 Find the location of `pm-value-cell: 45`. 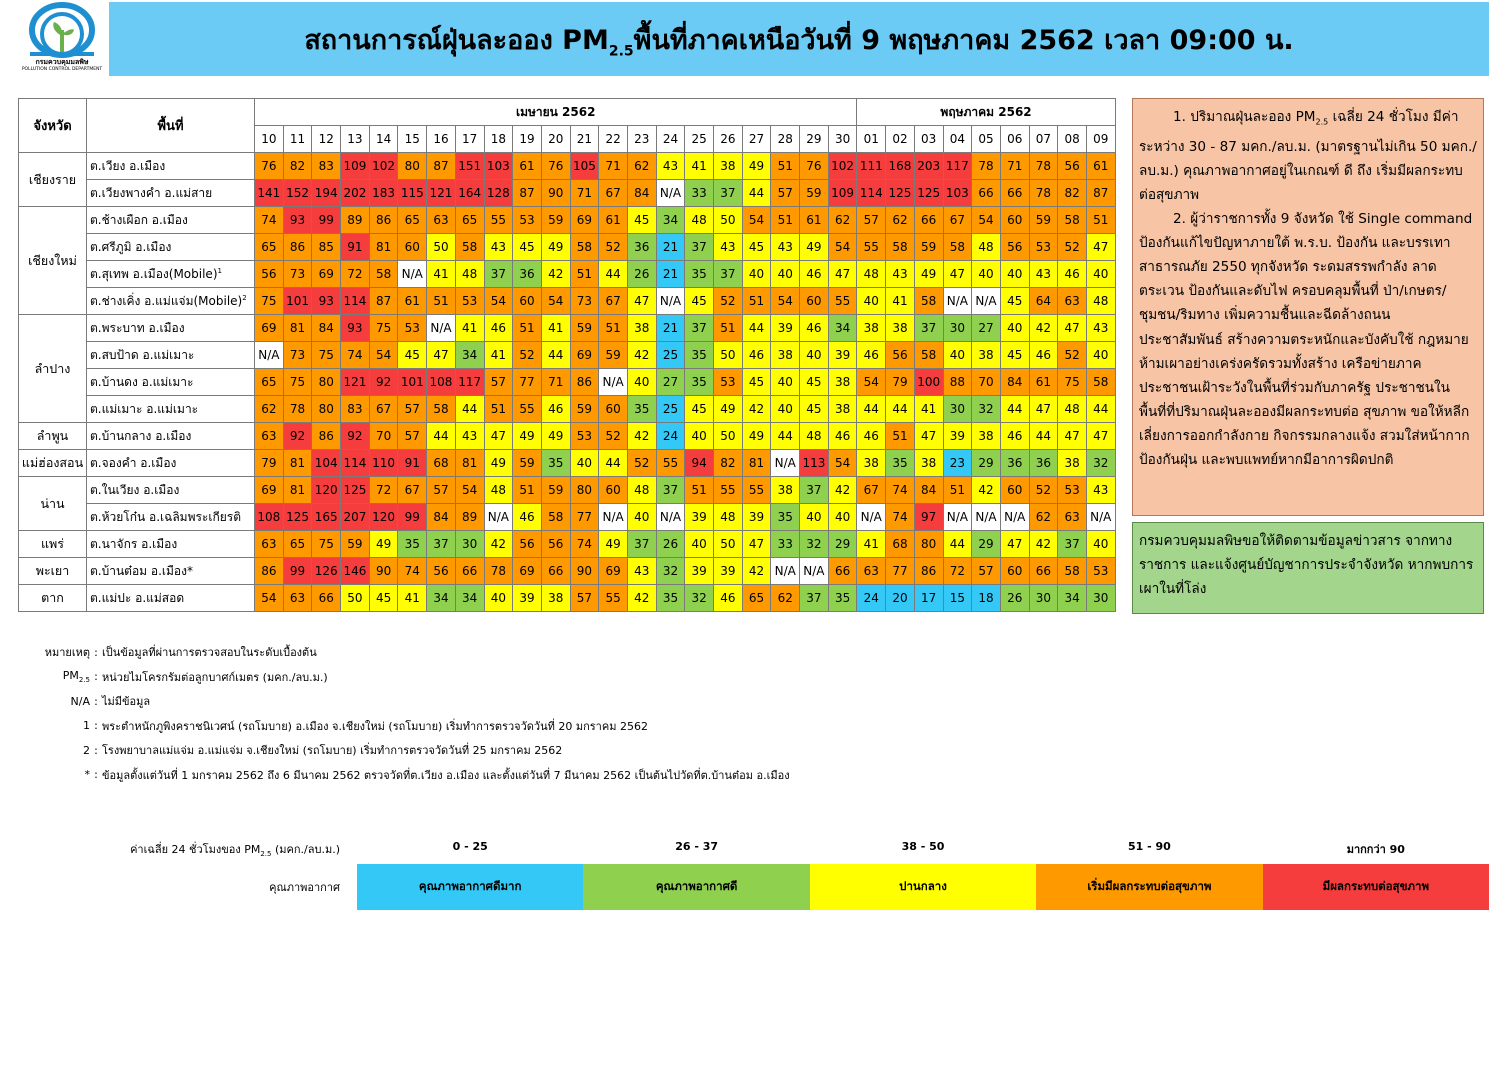

pm-value-cell: 45 is located at coordinates (1014, 301).